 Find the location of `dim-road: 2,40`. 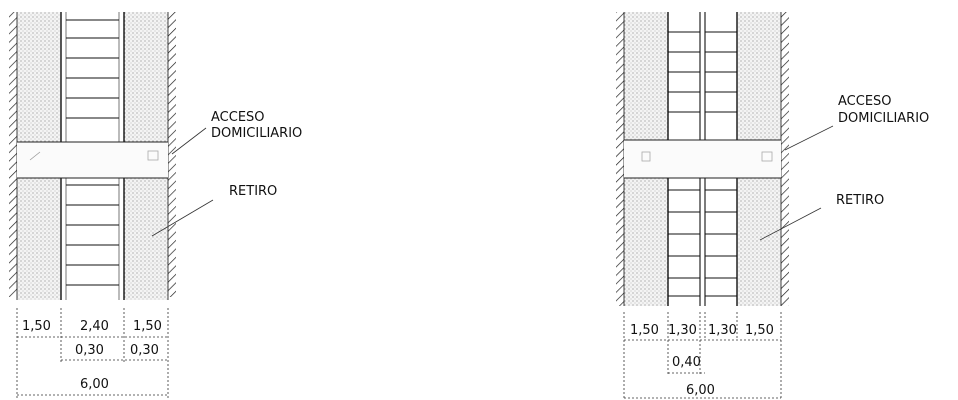

dim-road: 2,40 is located at coordinates (94, 326).